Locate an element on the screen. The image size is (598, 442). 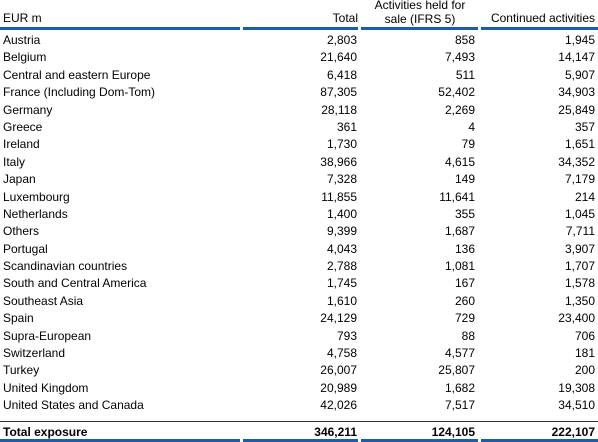
row-total: 4,758 is located at coordinates (341, 353).